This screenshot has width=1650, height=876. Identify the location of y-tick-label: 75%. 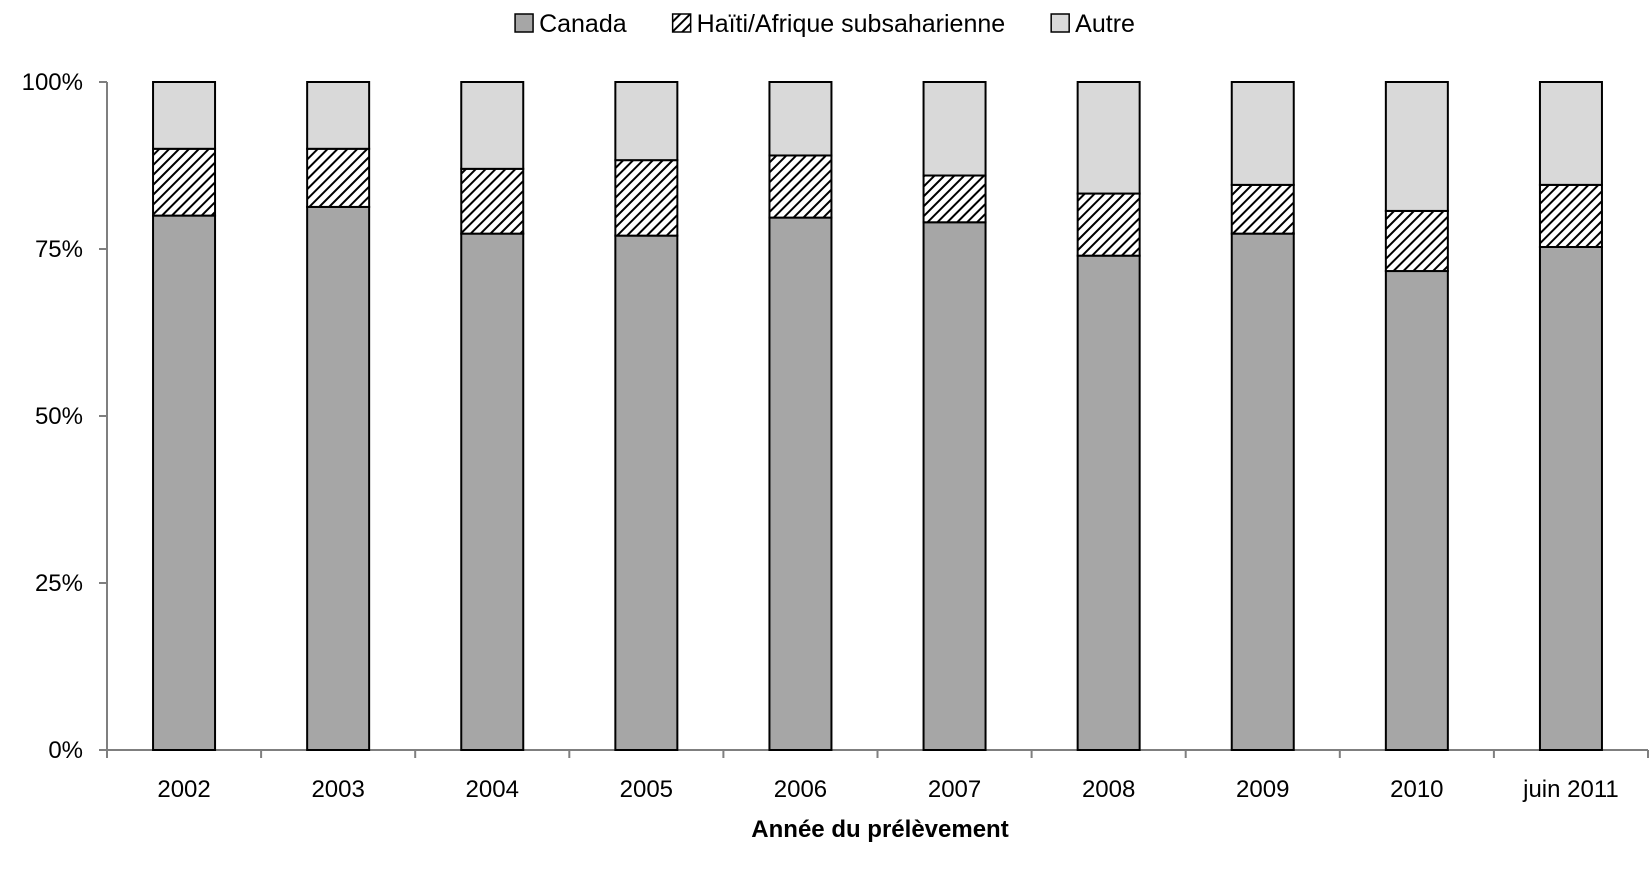
(59, 249).